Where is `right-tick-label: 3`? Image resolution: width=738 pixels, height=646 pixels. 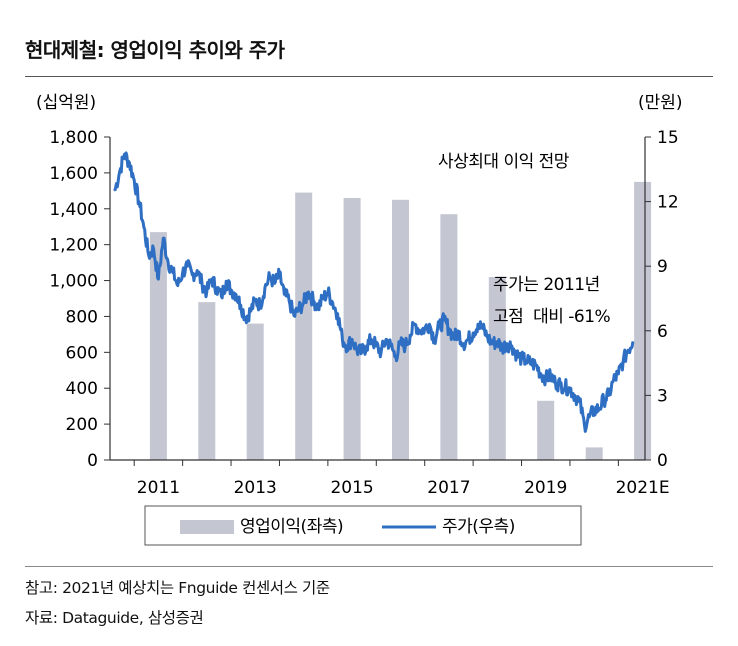 right-tick-label: 3 is located at coordinates (662, 396).